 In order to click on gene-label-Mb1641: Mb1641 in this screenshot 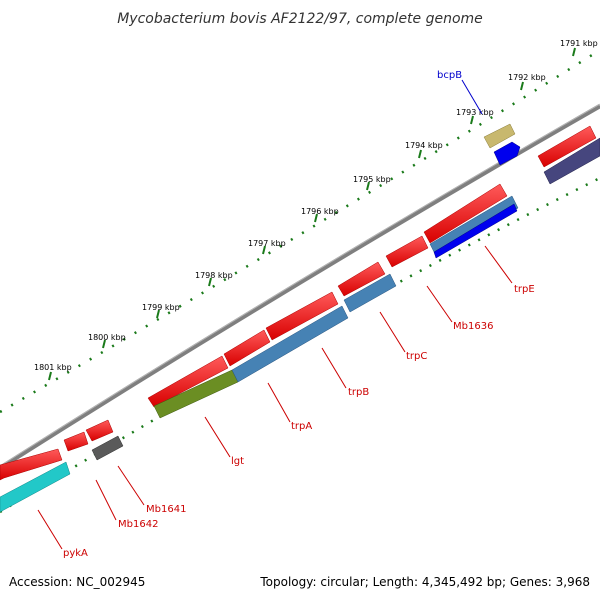, I will do `click(166, 509)`.